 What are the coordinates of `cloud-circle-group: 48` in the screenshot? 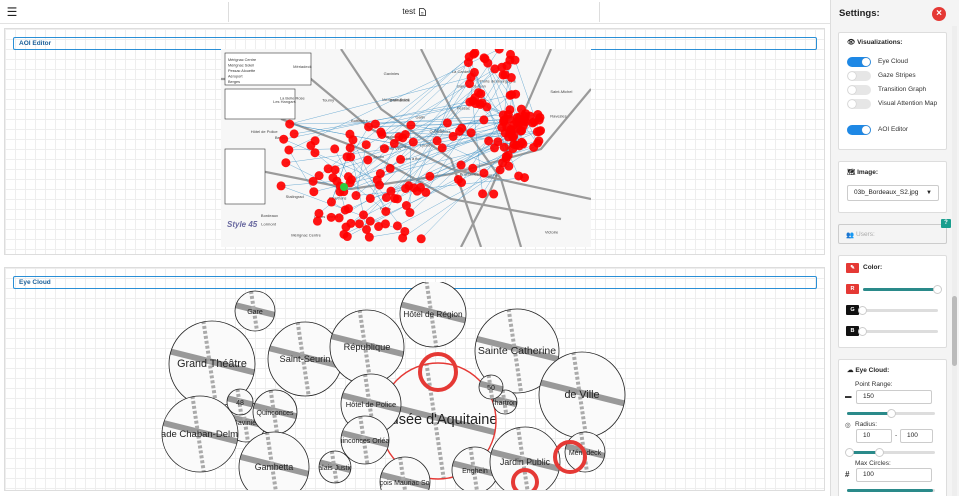 It's located at (240, 402).